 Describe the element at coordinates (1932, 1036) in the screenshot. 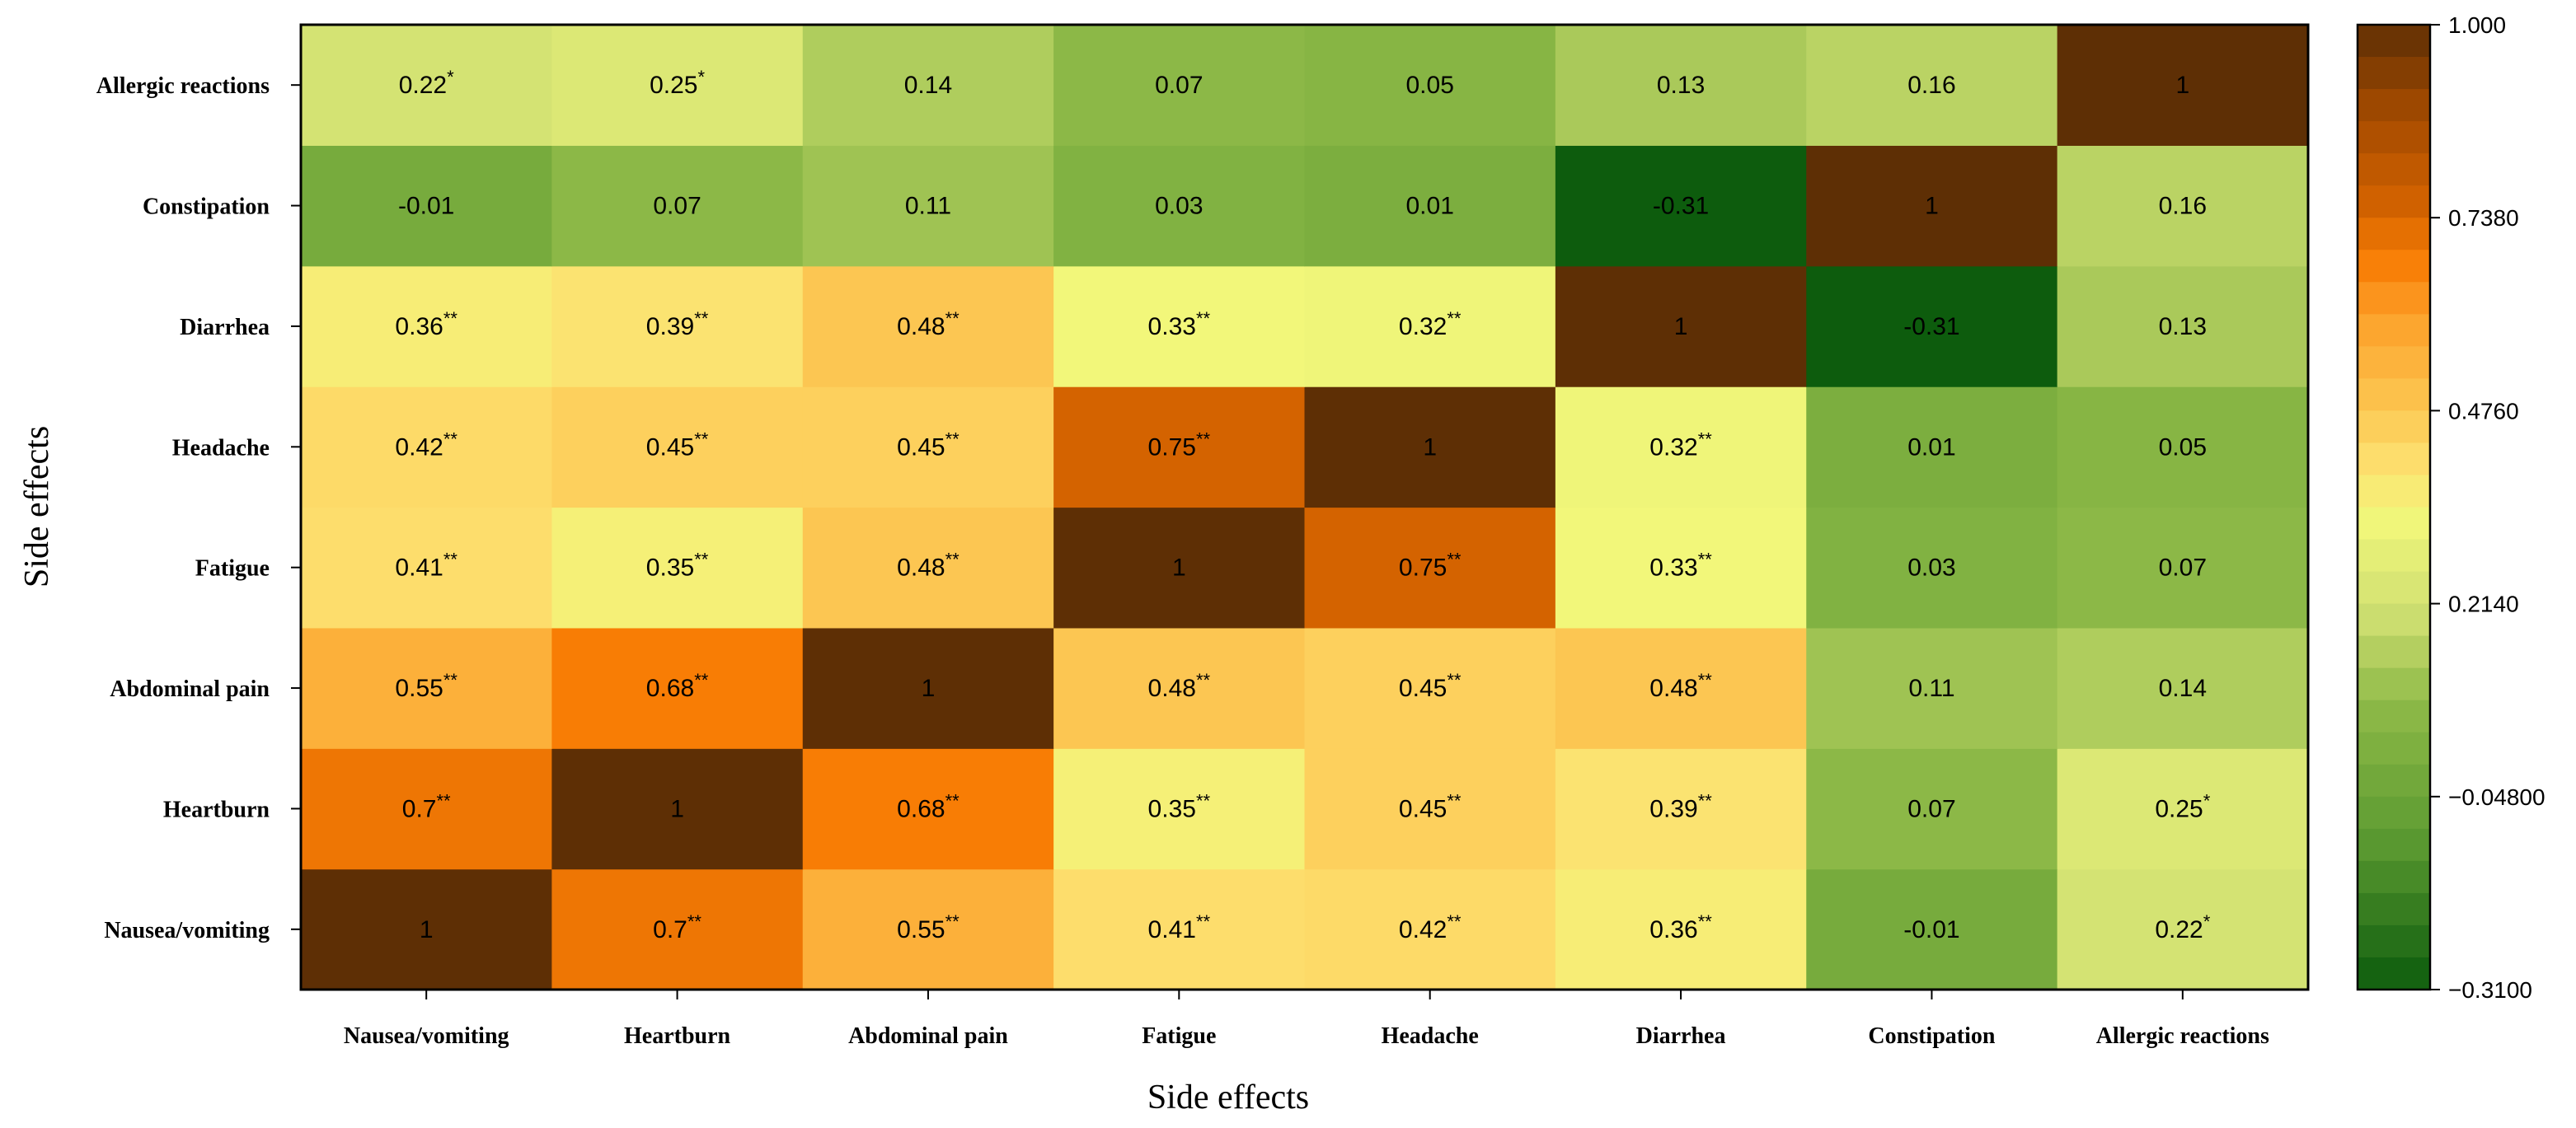

I see `x-tick-label: Constipation` at that location.